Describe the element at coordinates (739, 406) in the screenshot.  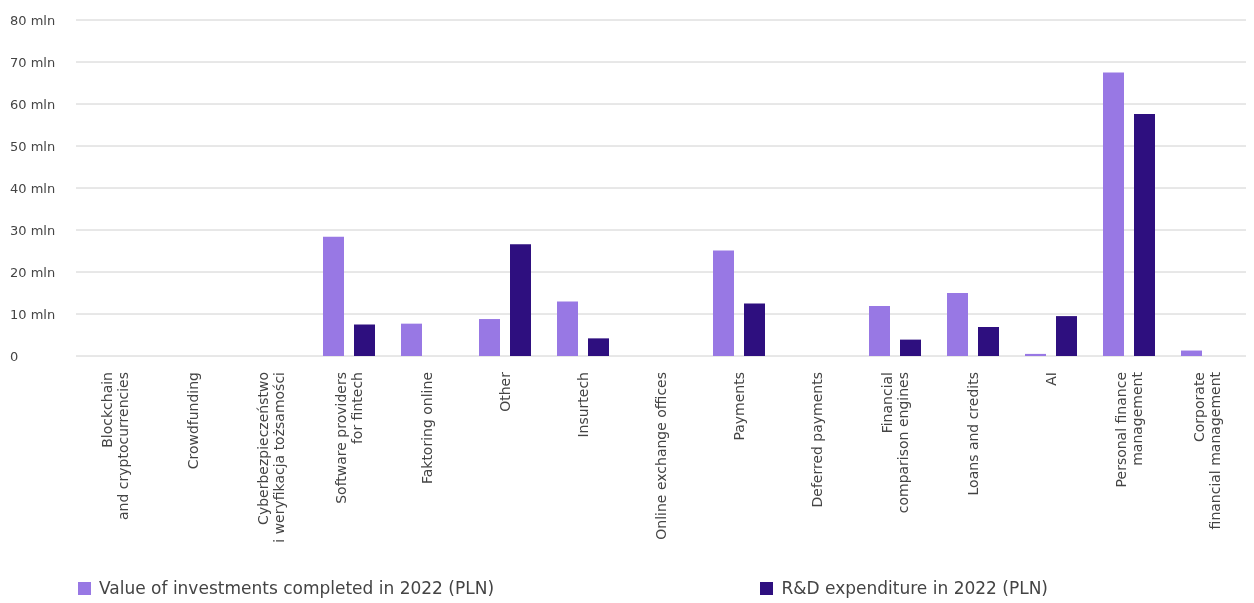
I see `x-tick-label: Payments` at that location.